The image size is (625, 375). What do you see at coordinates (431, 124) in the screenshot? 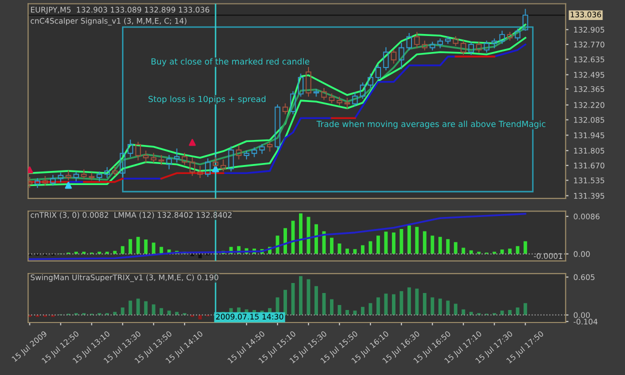
I see `annotation: Trade when moving averages are all above TrendMagic` at bounding box center [431, 124].